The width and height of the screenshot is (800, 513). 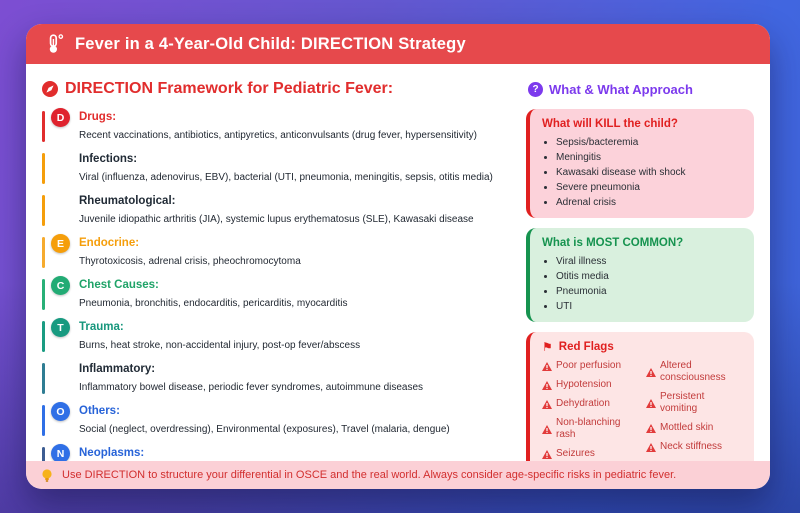 I want to click on red-flag-item: Neck stiffness, so click(x=694, y=447).